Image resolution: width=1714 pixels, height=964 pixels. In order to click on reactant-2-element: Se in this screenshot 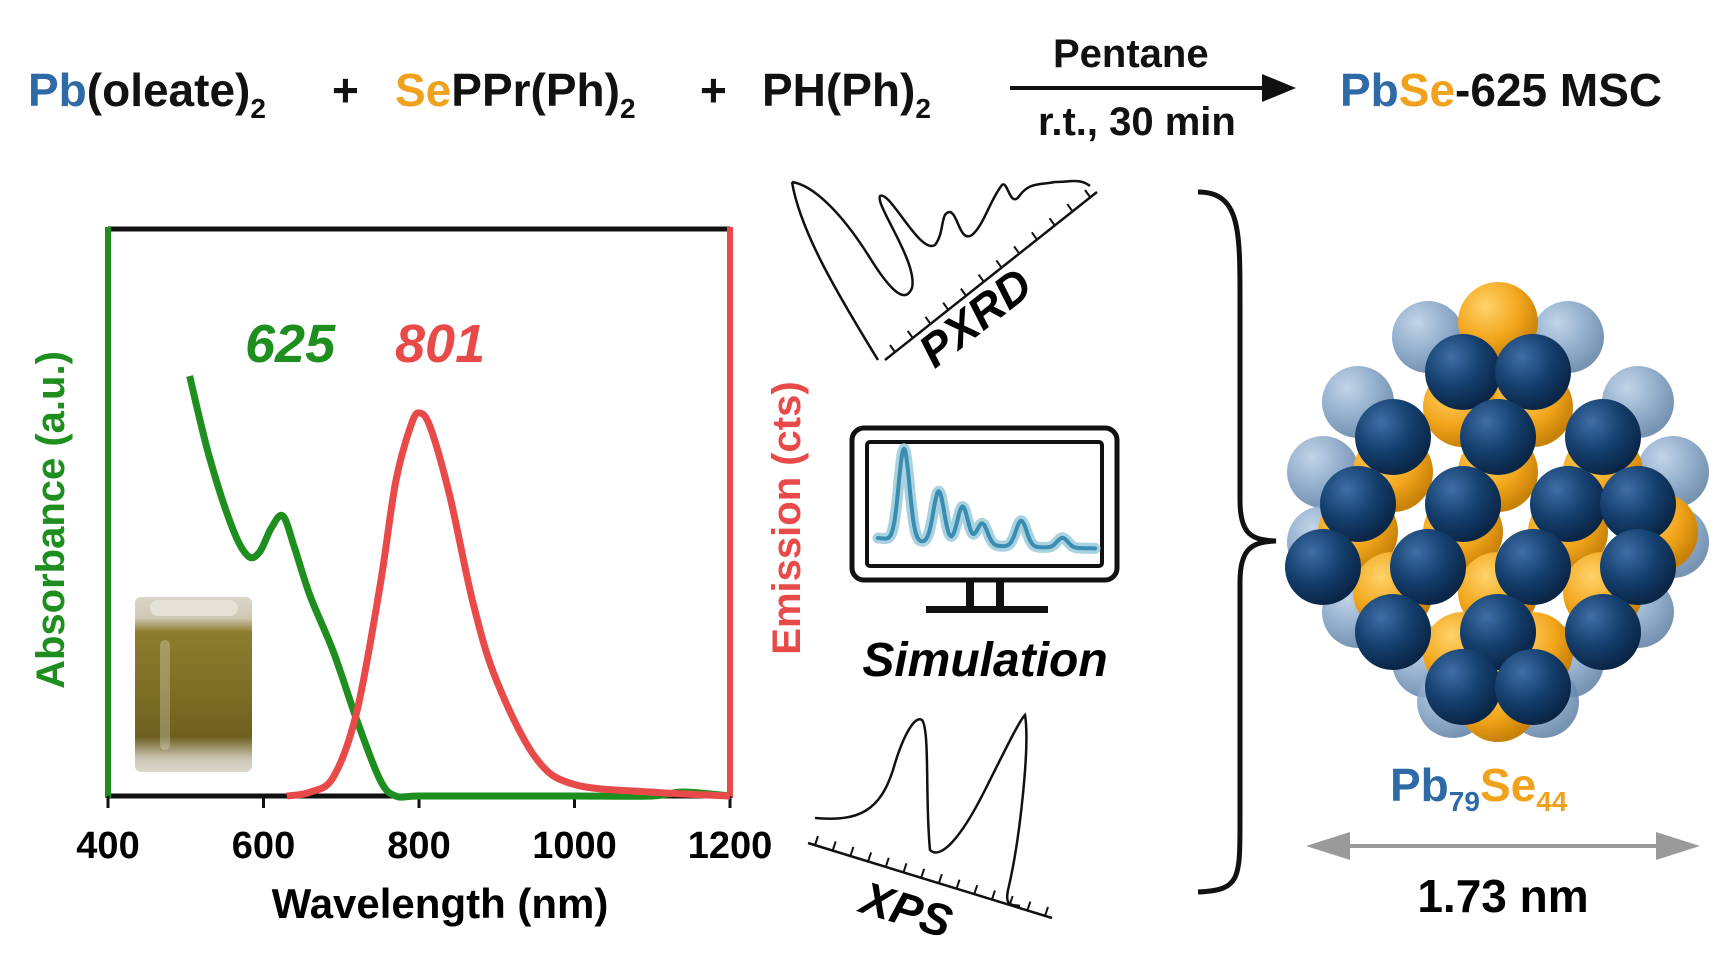, I will do `click(423, 90)`.